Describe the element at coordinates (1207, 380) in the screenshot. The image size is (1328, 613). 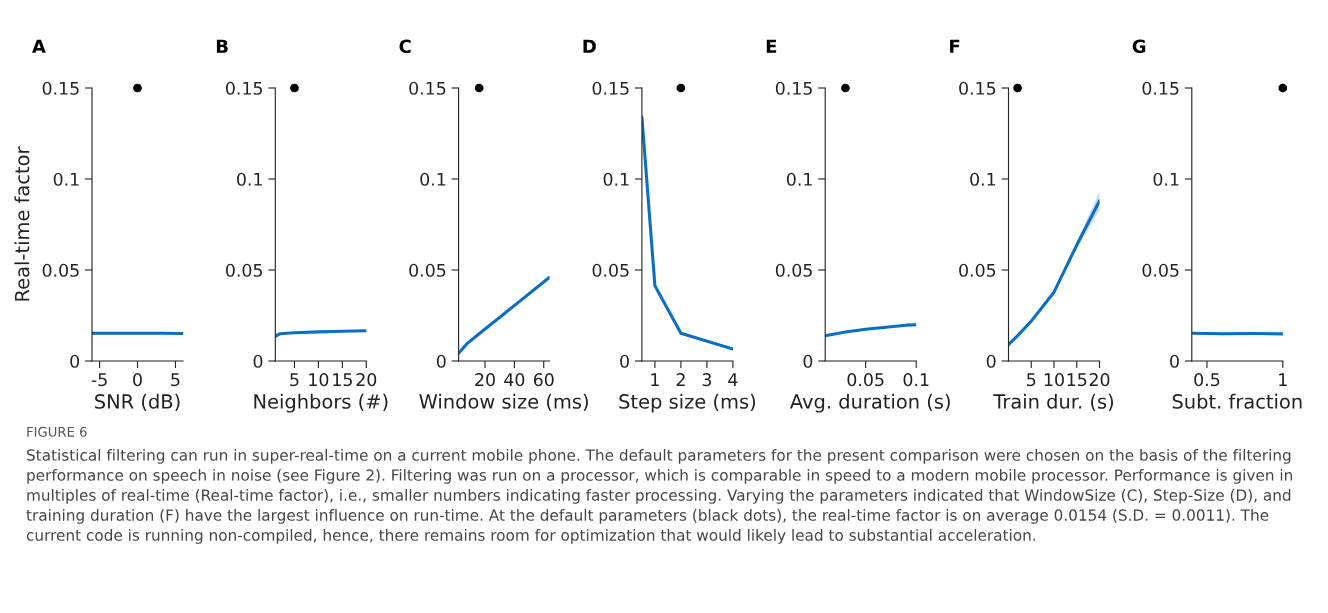
I see `x-tick-label: 0.5` at that location.